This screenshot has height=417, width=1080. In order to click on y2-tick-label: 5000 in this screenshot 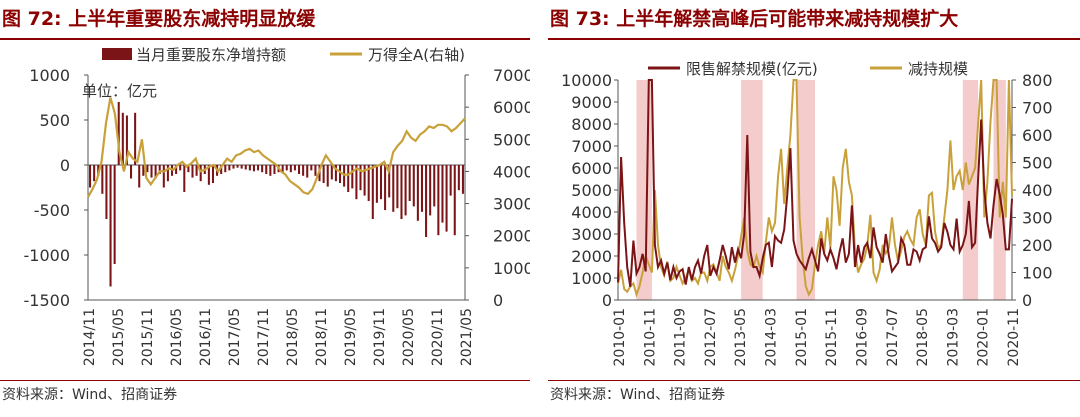, I will do `click(511, 139)`.